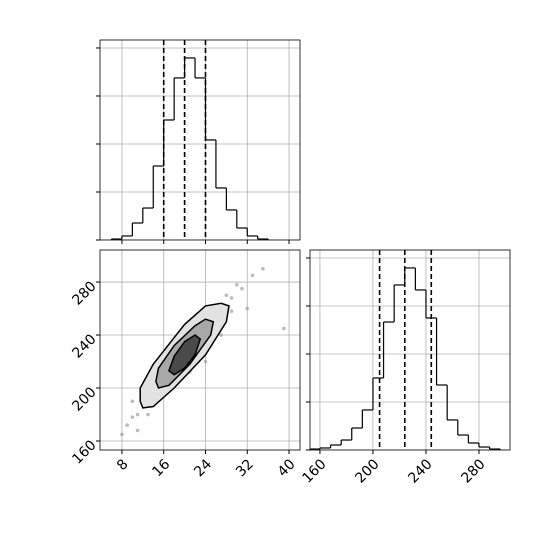  What do you see at coordinates (245, 468) in the screenshot?
I see `x-tick-label: 32` at bounding box center [245, 468].